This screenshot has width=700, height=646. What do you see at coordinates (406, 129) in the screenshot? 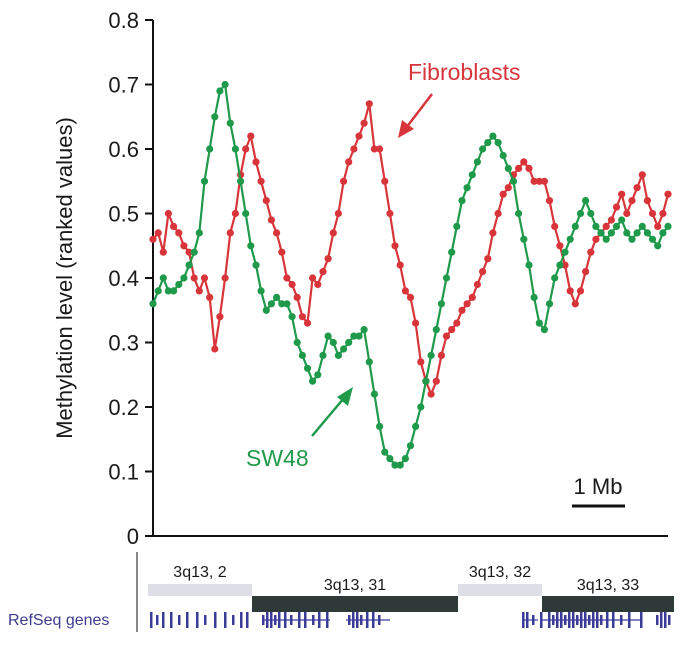
I see `fibroblasts-arrowhead` at bounding box center [406, 129].